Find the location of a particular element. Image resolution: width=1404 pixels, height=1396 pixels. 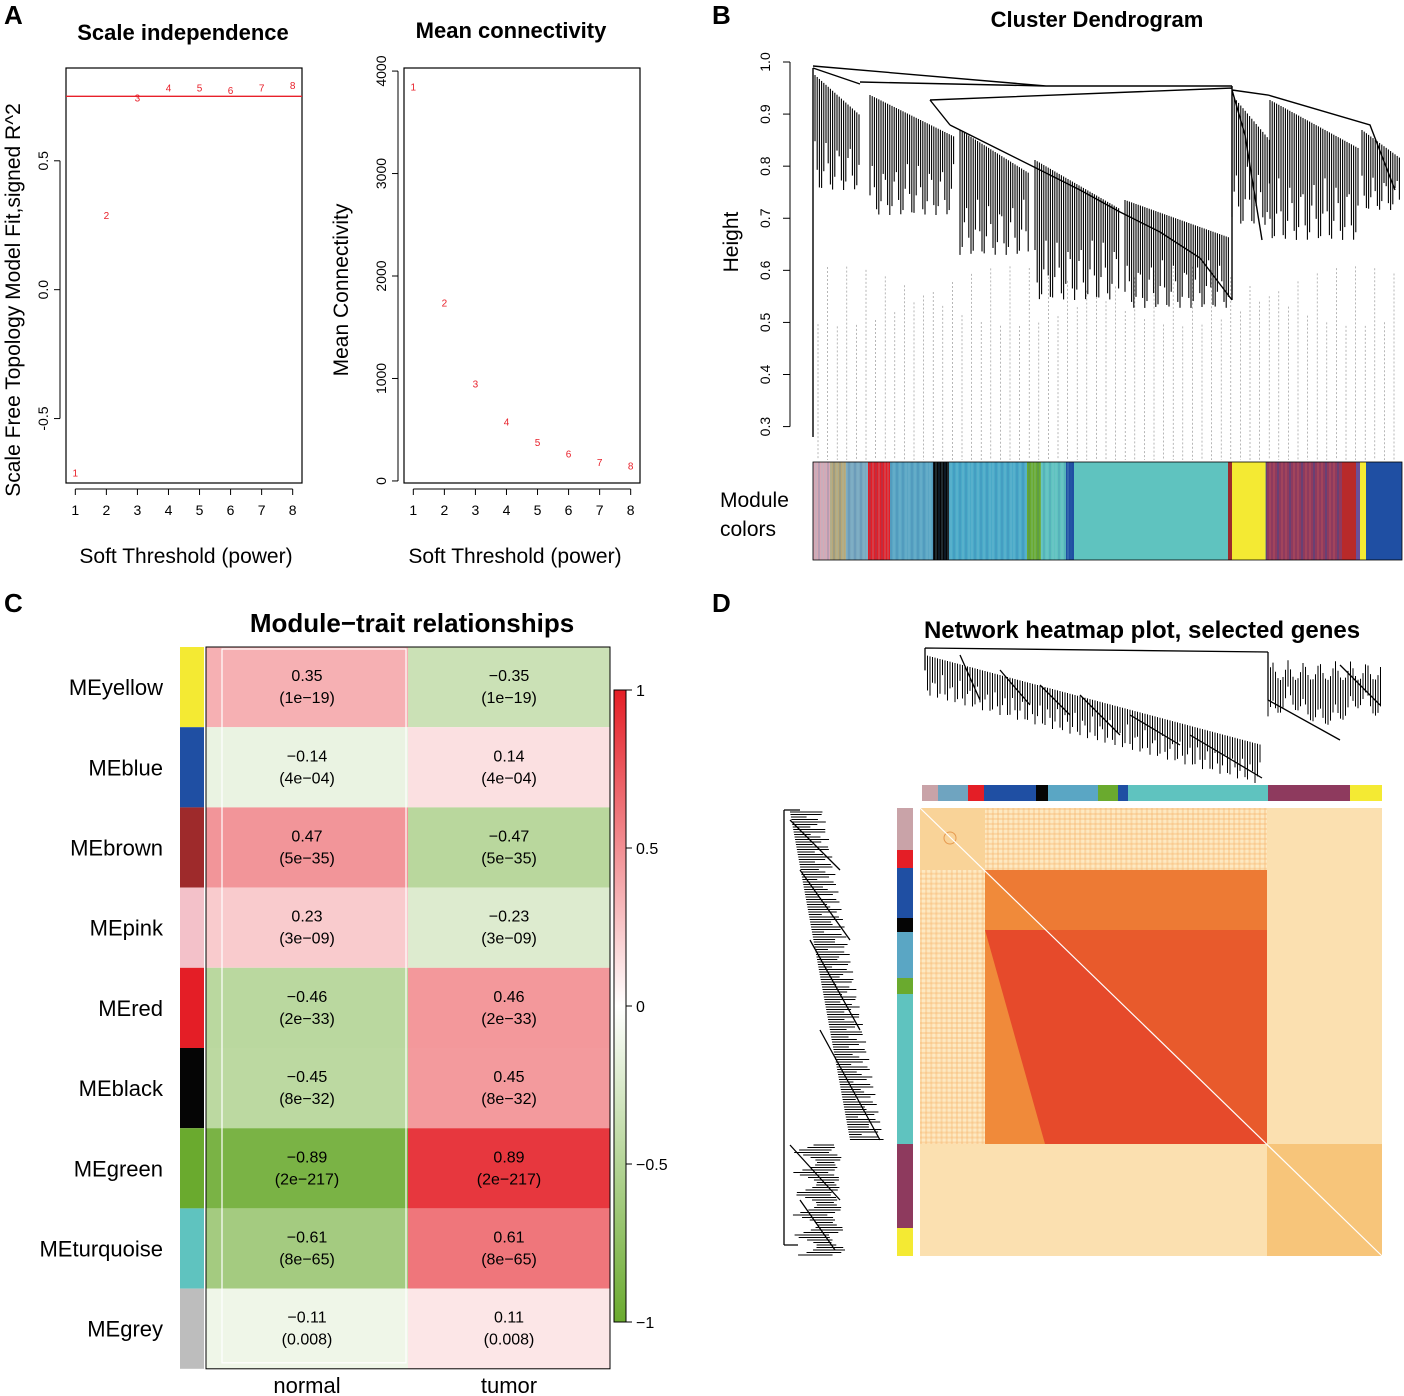

mean-connectivity-title: Mean connectivity is located at coordinates (511, 30).